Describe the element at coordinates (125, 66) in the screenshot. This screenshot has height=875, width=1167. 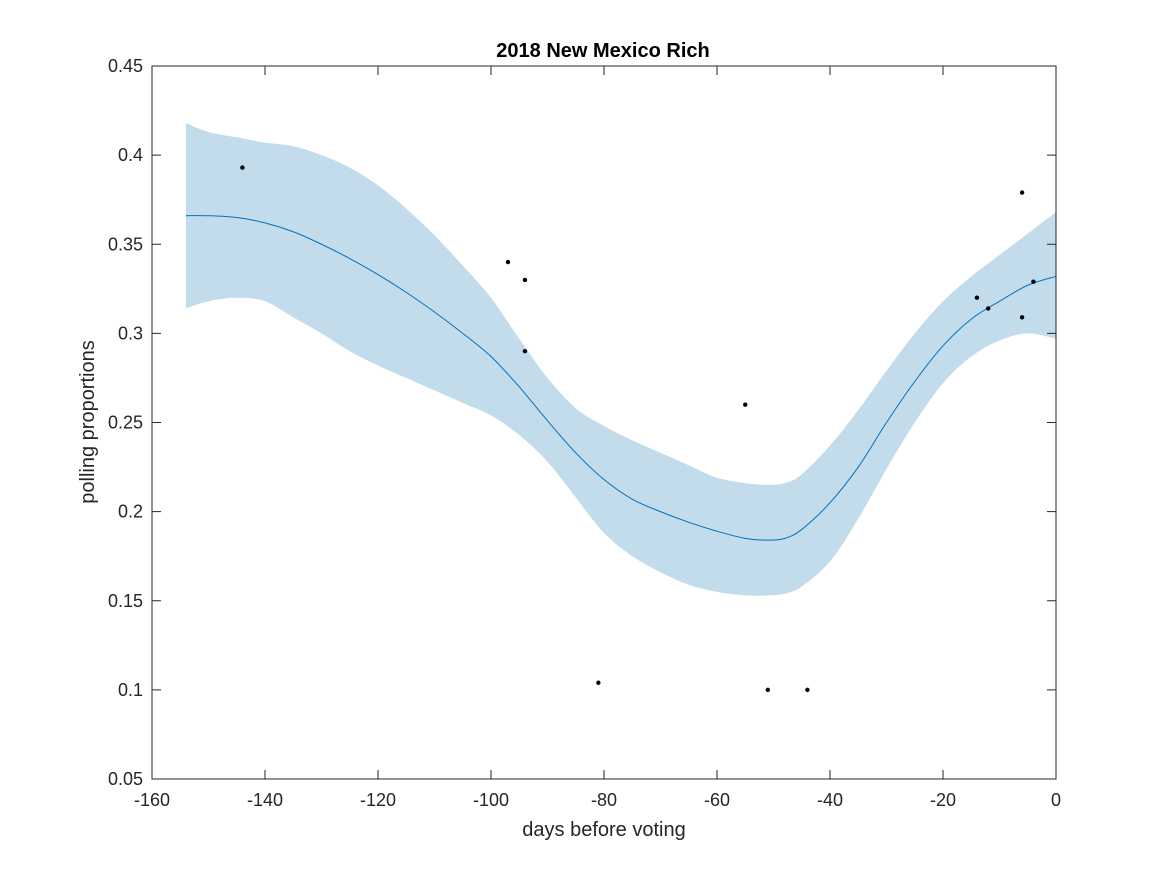
I see `y-tick-label: 0.45` at that location.